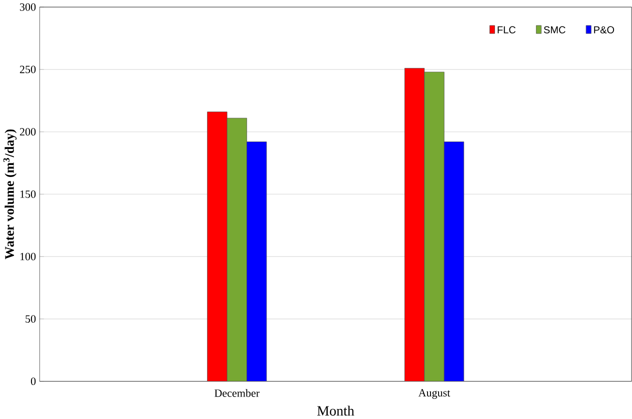 The image size is (632, 419). What do you see at coordinates (434, 394) in the screenshot?
I see `x-tick-label: August` at bounding box center [434, 394].